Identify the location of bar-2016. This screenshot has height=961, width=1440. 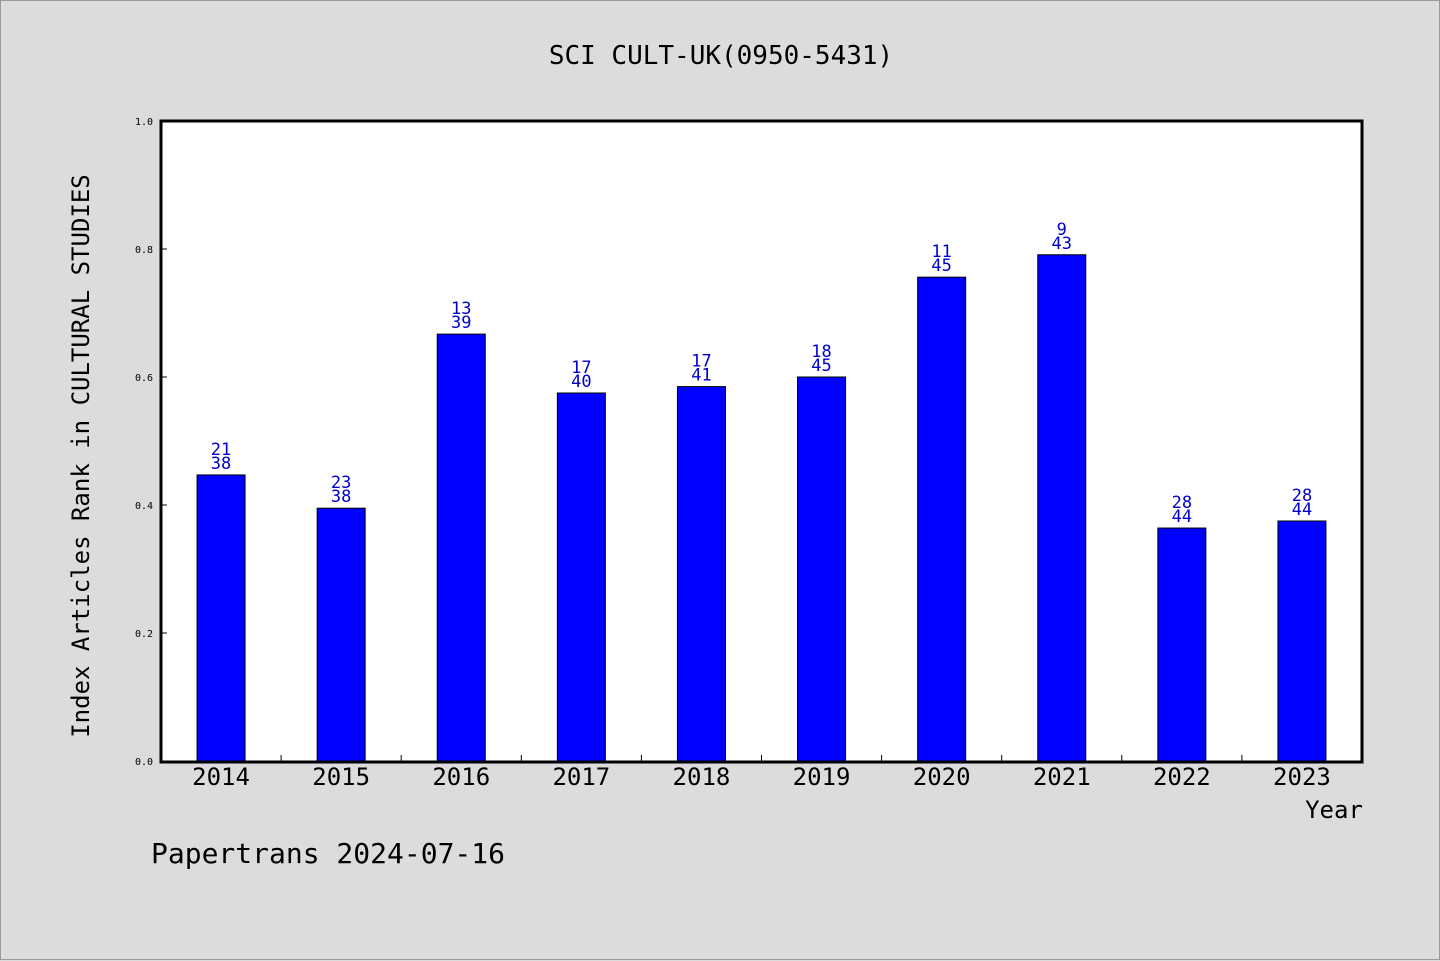
(461, 547).